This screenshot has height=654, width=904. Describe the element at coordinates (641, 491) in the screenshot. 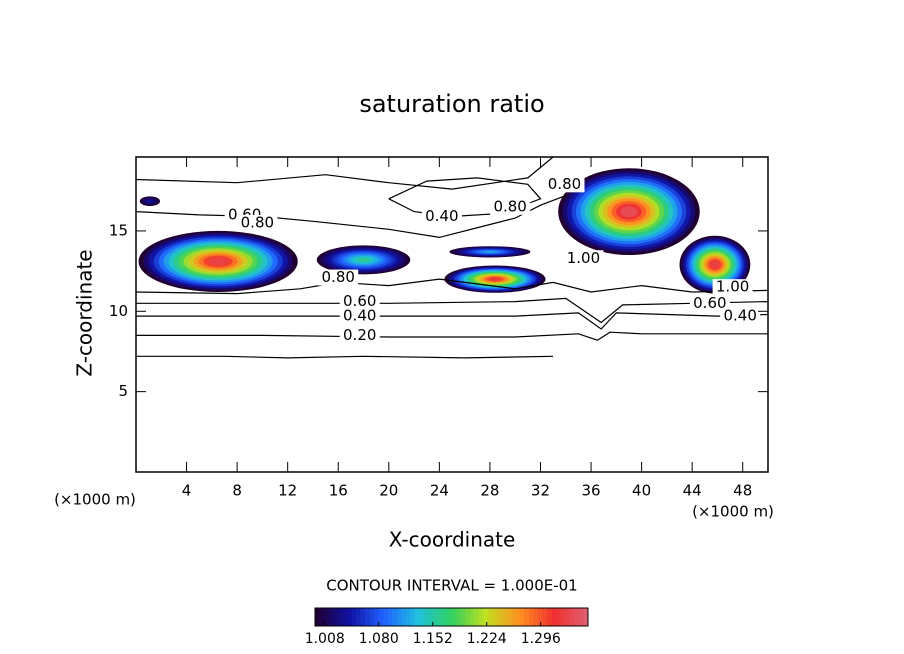

I see `x-tick-label: 40` at that location.